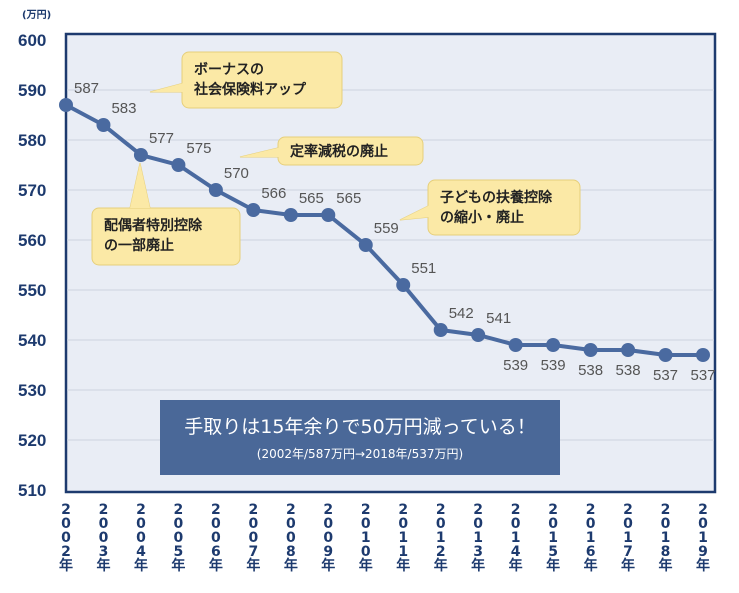 Image resolution: width=739 pixels, height=593 pixels. I want to click on y-tick-label: 510, so click(32, 490).